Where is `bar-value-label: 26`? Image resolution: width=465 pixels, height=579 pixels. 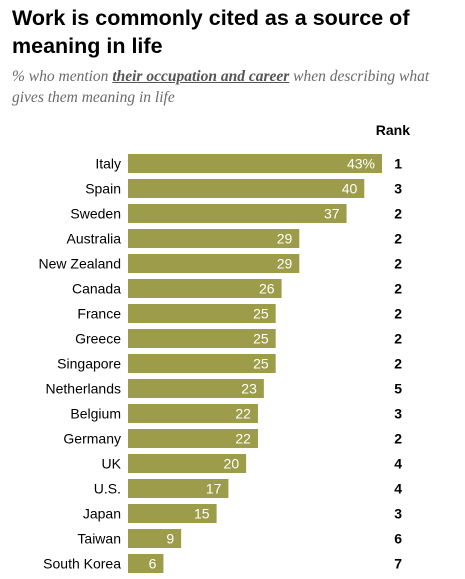 bar-value-label: 26 is located at coordinates (267, 289).